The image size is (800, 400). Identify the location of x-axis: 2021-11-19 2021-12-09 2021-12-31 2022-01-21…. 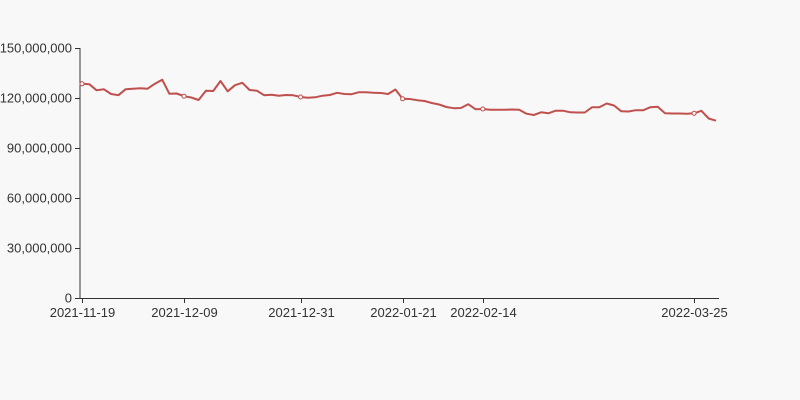
(389, 309).